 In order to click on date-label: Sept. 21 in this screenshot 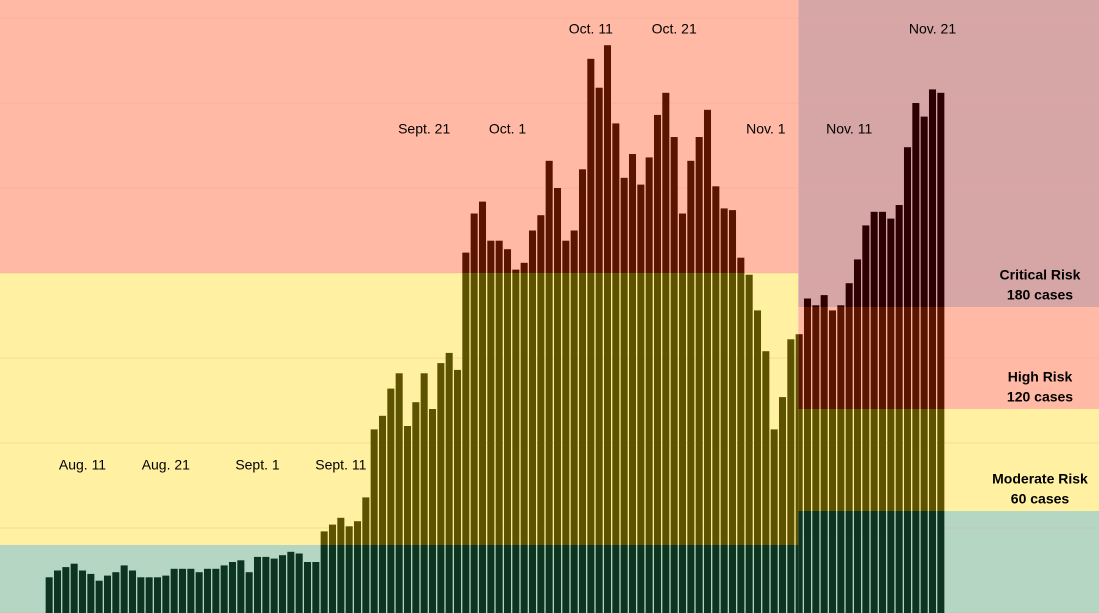, I will do `click(424, 129)`.